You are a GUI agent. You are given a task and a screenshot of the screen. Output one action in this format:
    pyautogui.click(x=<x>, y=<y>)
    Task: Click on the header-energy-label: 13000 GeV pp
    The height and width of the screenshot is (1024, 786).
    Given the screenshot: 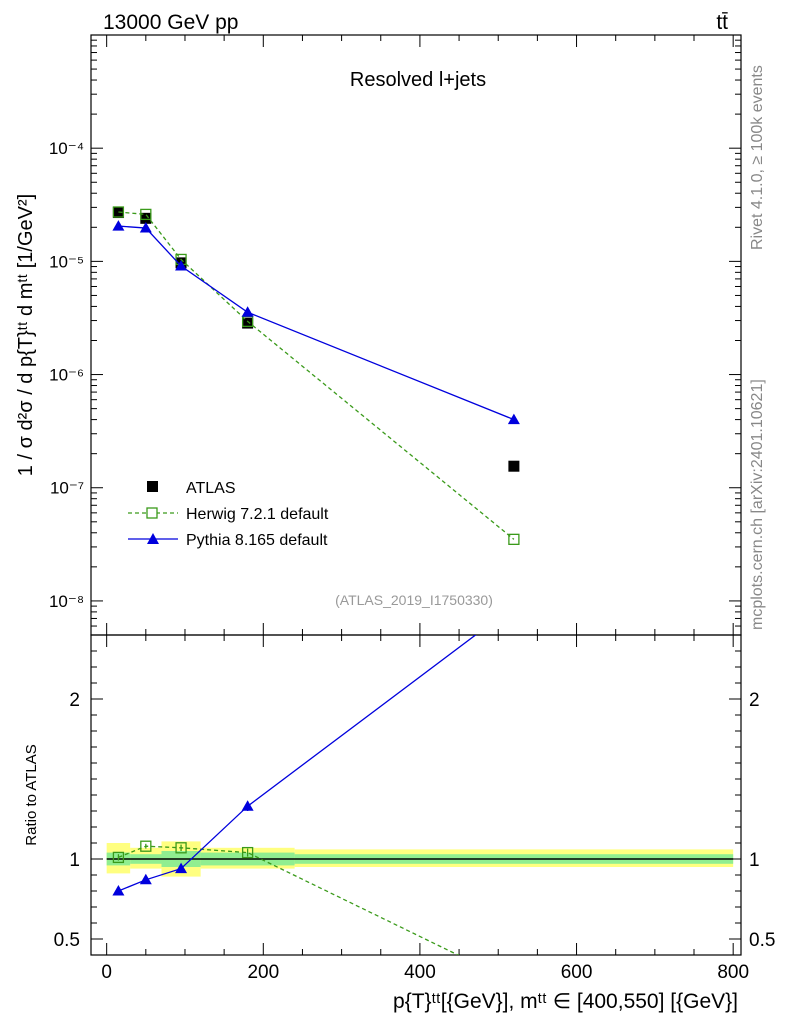 What is the action you would take?
    pyautogui.click(x=170, y=22)
    